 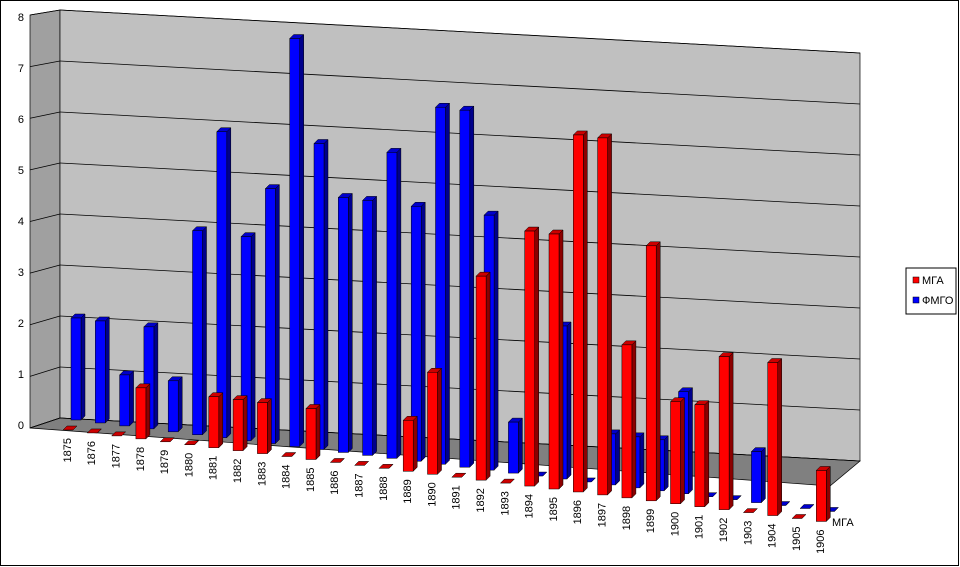 I want to click on x-tick-label: 1899, so click(x=651, y=521).